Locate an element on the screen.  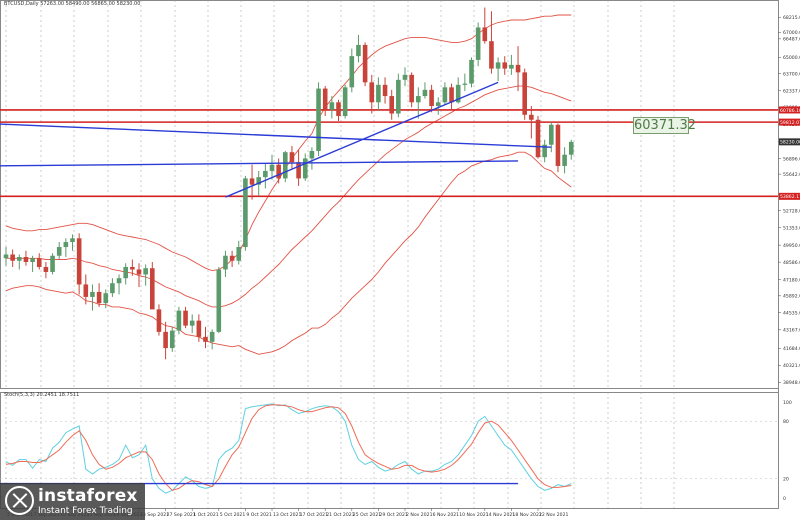
price-tag-label: 60786.10 is located at coordinates (790, 111).